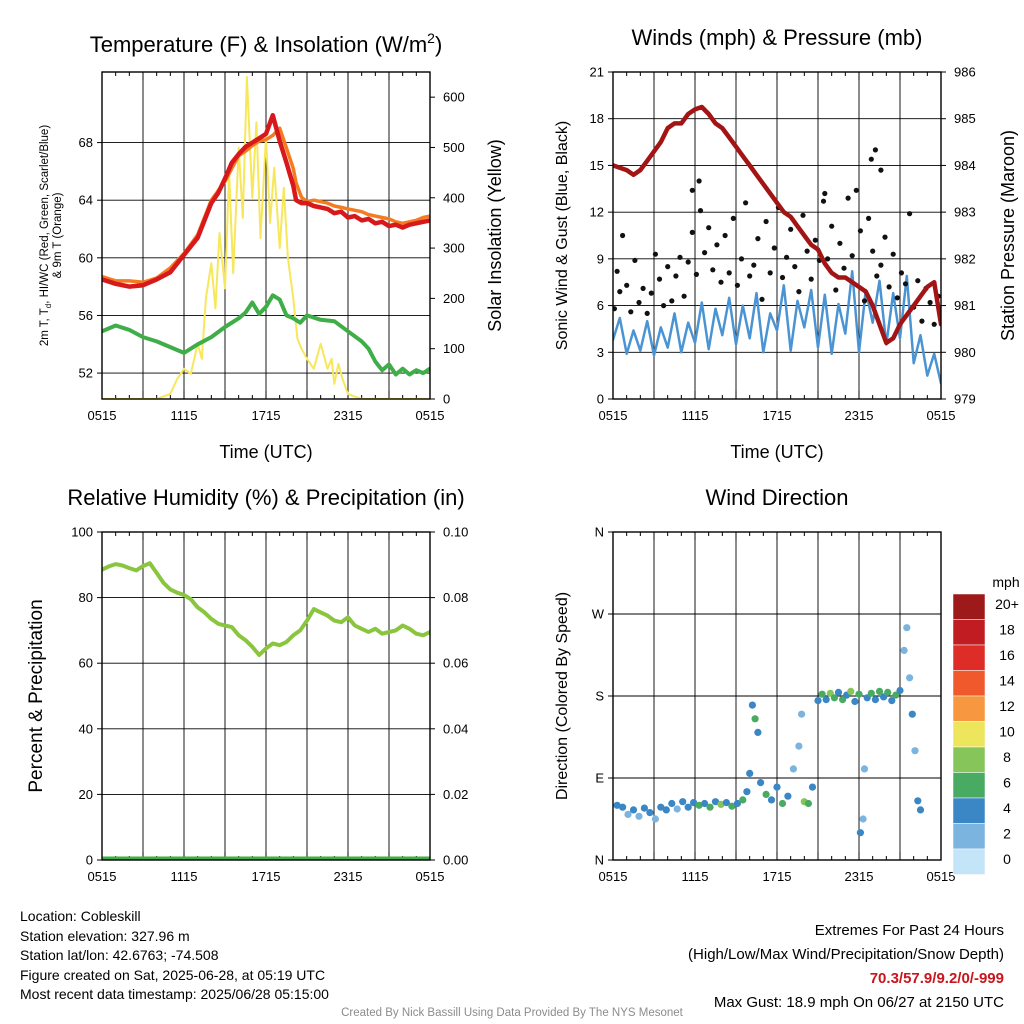  What do you see at coordinates (1005, 582) in the screenshot?
I see `colorbar-title: mph` at bounding box center [1005, 582].